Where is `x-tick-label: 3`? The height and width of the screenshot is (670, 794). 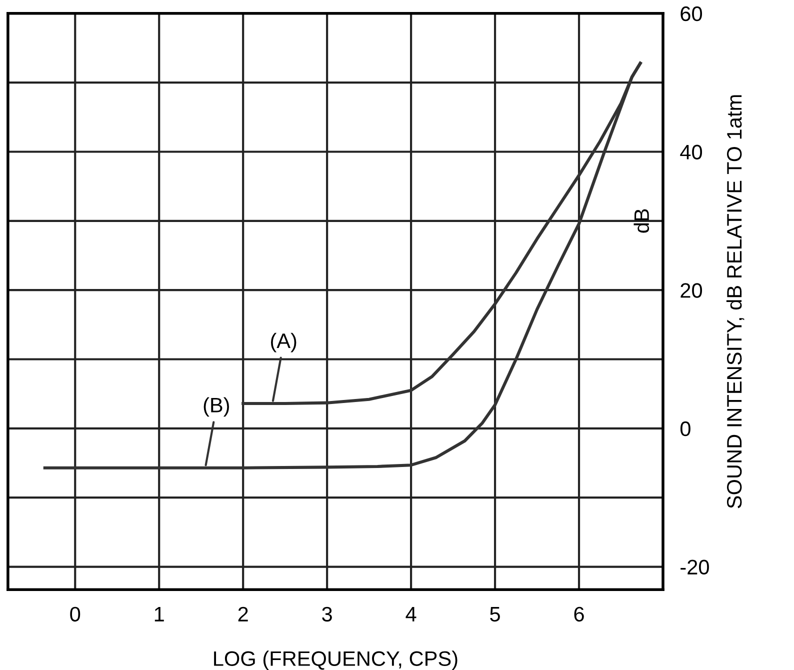 x-tick-label: 3 is located at coordinates (327, 614).